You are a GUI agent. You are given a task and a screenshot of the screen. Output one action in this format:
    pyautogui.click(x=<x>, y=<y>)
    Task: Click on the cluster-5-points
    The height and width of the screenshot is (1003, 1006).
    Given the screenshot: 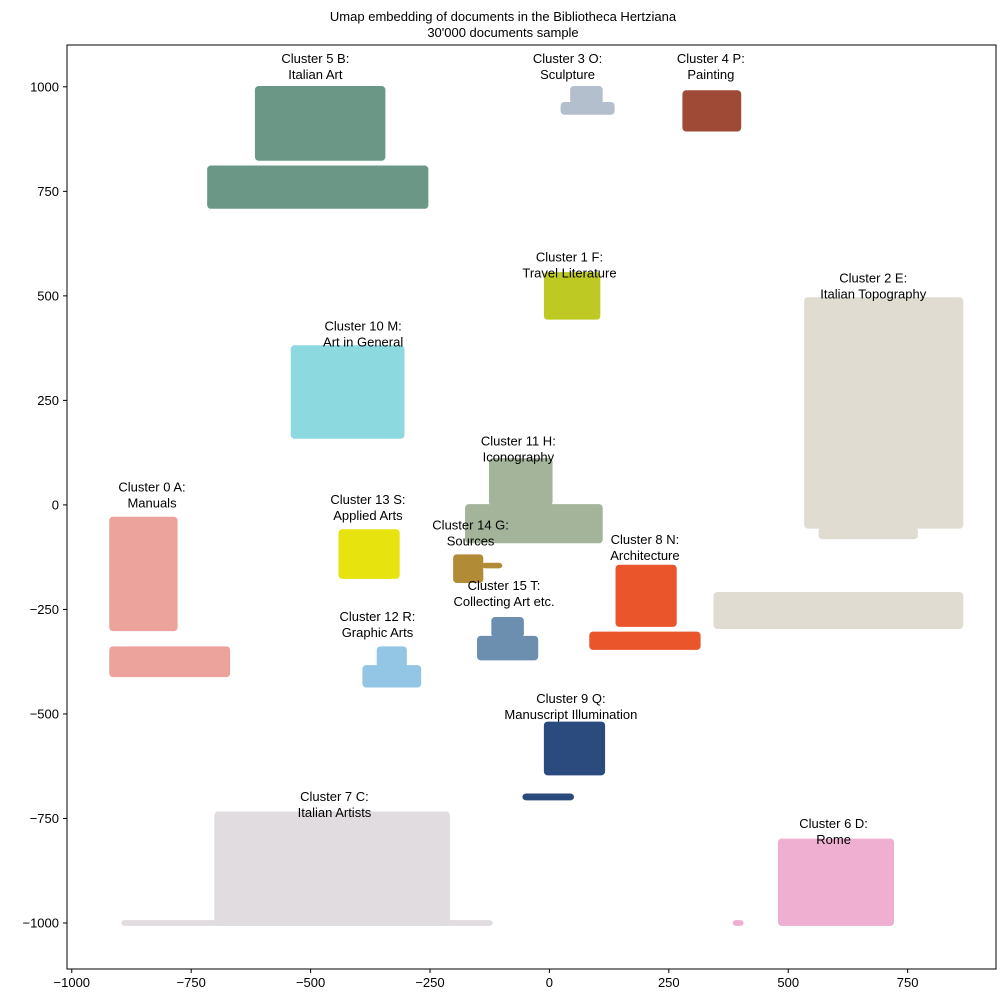 What is the action you would take?
    pyautogui.click(x=318, y=147)
    